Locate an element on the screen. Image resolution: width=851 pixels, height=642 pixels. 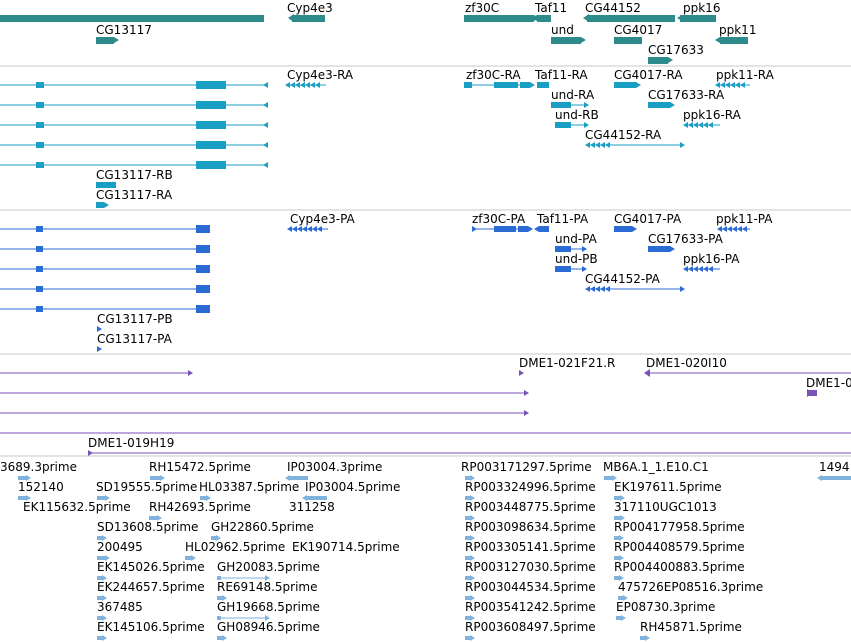
est-label: RH42693.5prime is located at coordinates (200, 507).